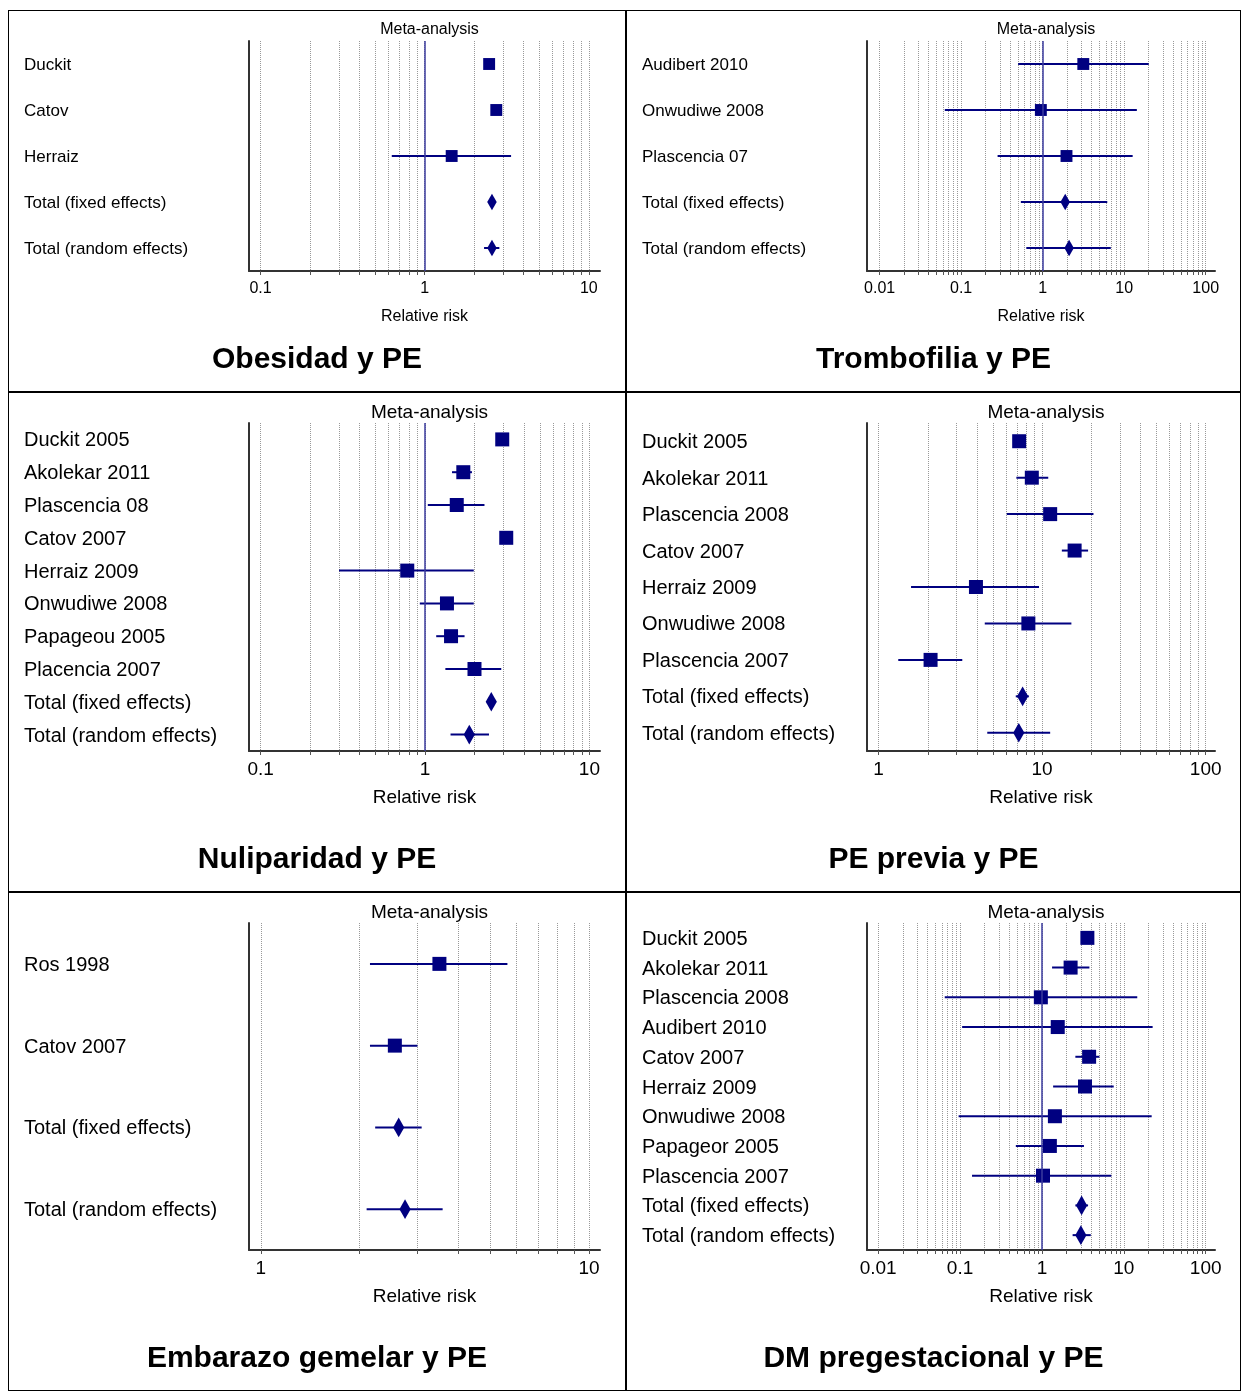  What do you see at coordinates (695, 156) in the screenshot?
I see `y-tick-label: Plascencia 07` at bounding box center [695, 156].